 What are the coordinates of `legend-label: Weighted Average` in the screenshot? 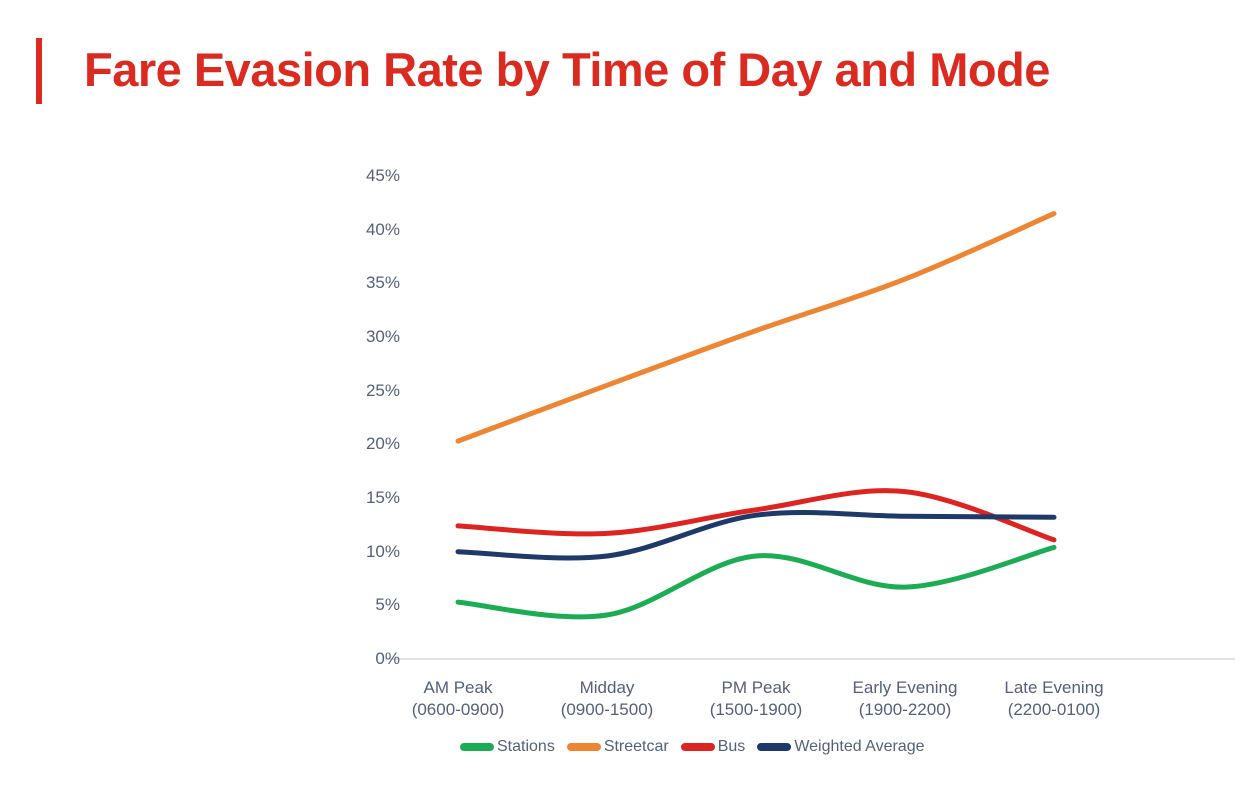 It's located at (859, 746).